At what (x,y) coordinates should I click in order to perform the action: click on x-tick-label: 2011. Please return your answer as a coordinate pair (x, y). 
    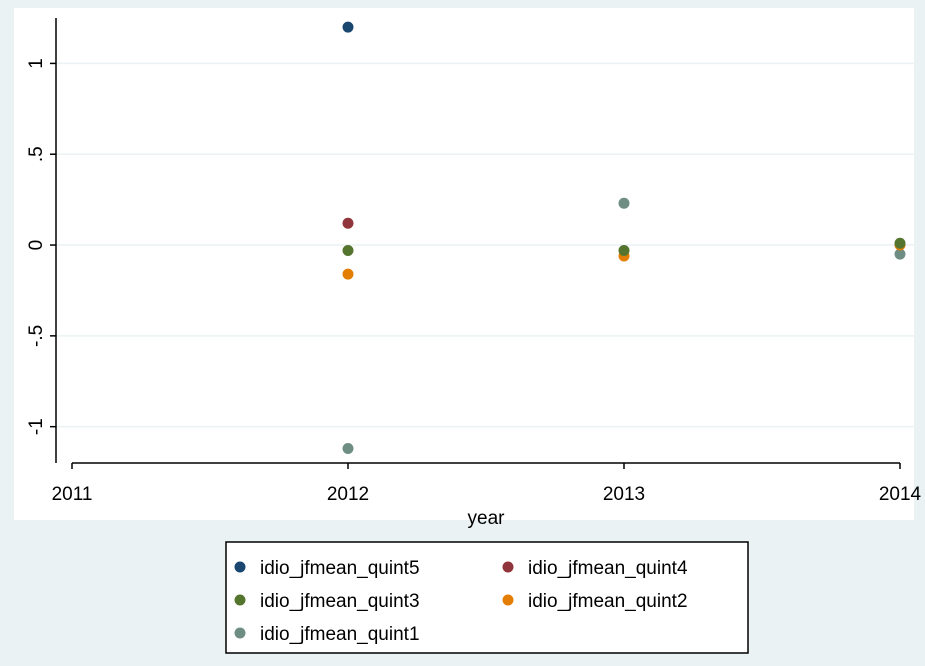
    Looking at the image, I should click on (72, 494).